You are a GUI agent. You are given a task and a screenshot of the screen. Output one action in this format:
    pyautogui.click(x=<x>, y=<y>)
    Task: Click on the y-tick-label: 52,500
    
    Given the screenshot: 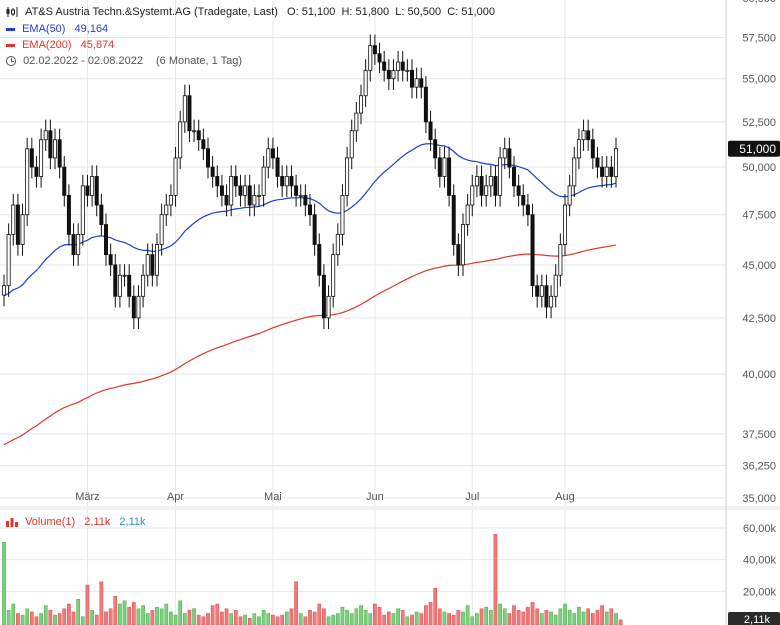 What is the action you would take?
    pyautogui.click(x=759, y=123)
    